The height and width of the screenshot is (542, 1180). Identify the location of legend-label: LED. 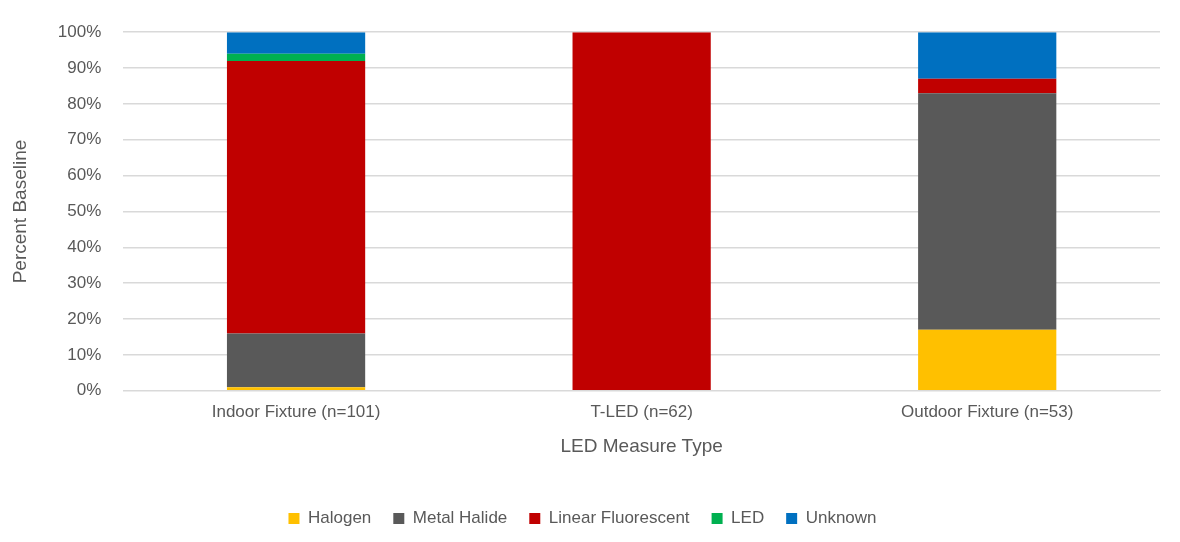
(748, 518).